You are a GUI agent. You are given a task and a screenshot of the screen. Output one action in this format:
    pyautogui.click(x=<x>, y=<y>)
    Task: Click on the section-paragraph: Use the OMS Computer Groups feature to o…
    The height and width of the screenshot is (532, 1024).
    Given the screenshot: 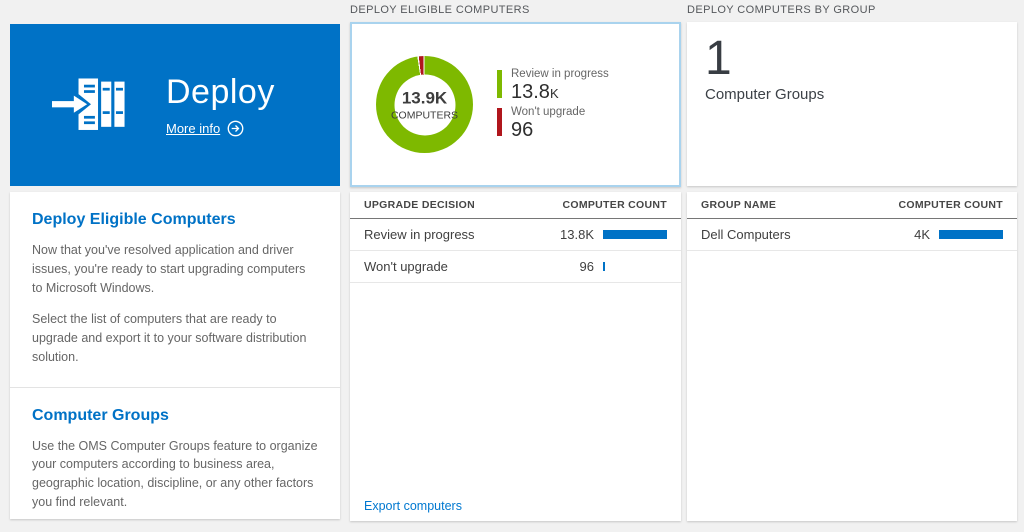 What is the action you would take?
    pyautogui.click(x=175, y=473)
    